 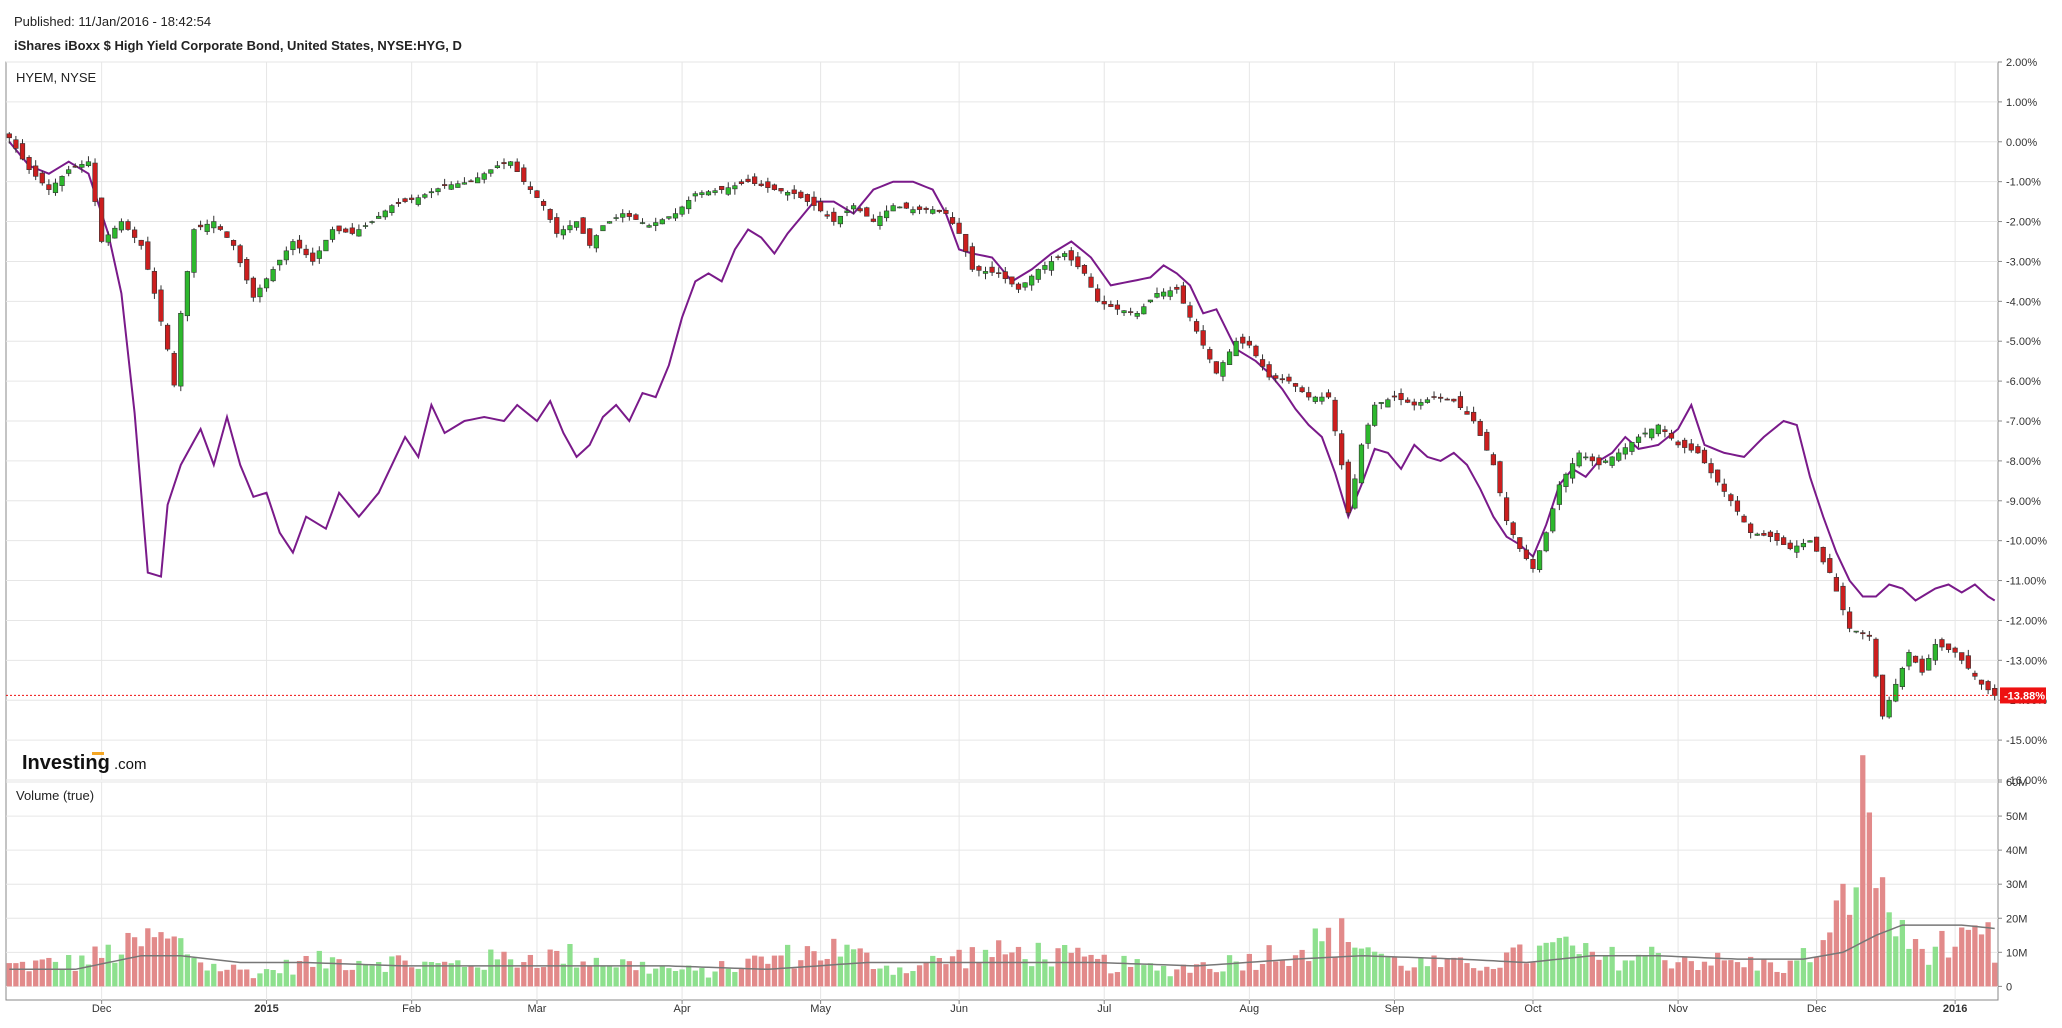 I want to click on price-tick-label: -3.00%, so click(x=2023, y=262).